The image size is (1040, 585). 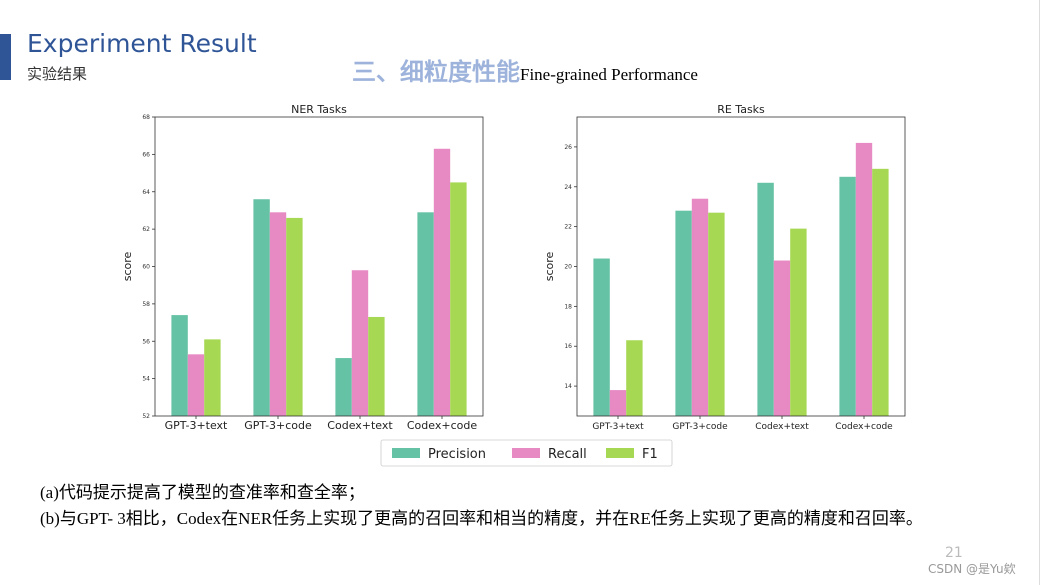 I want to click on chart-title: RE Tasks, so click(x=741, y=109).